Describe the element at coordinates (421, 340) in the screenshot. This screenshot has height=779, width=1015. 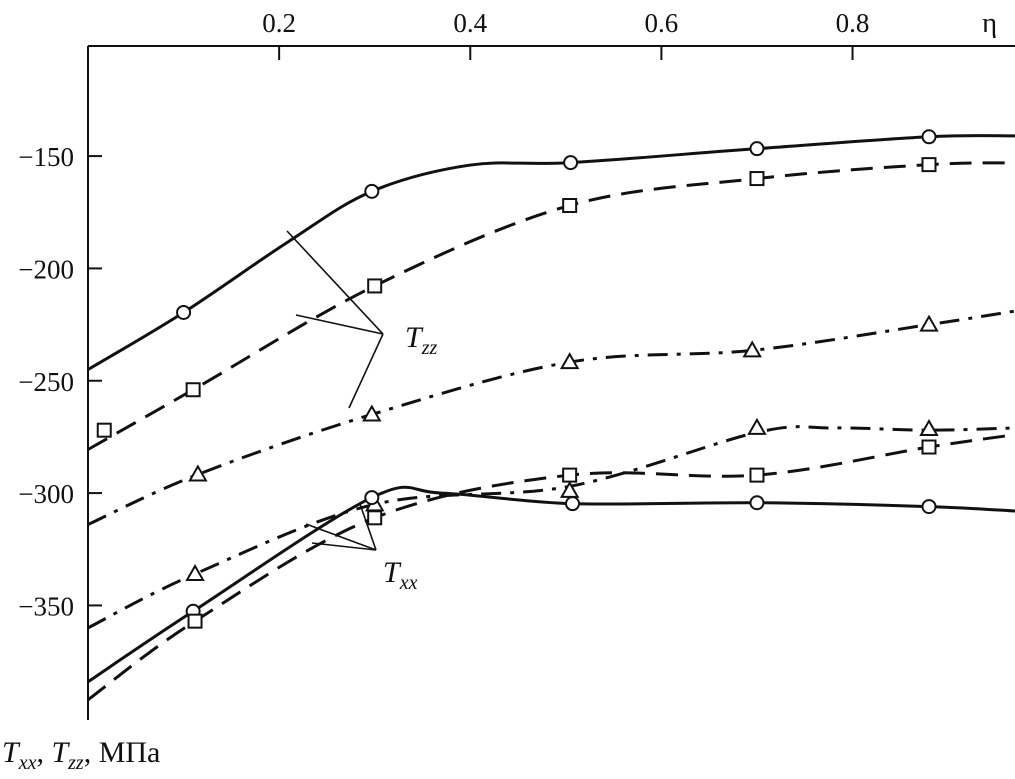
I see `annotation-tzz: Tzz` at that location.